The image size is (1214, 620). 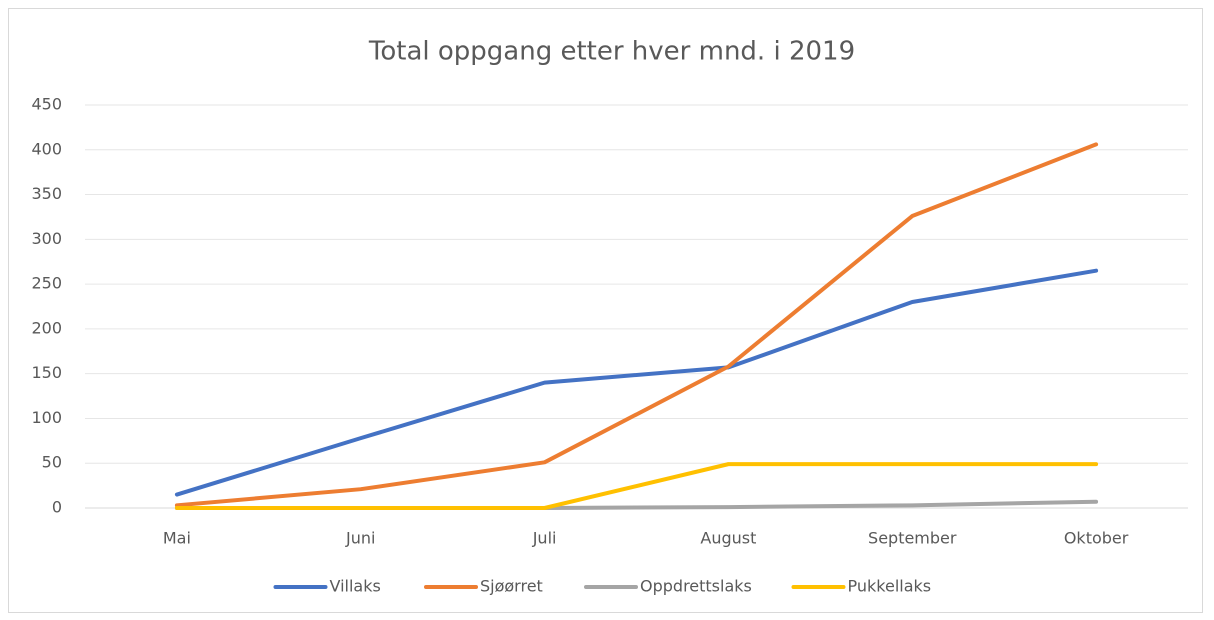 I want to click on x-tick-label: August, so click(x=728, y=538).